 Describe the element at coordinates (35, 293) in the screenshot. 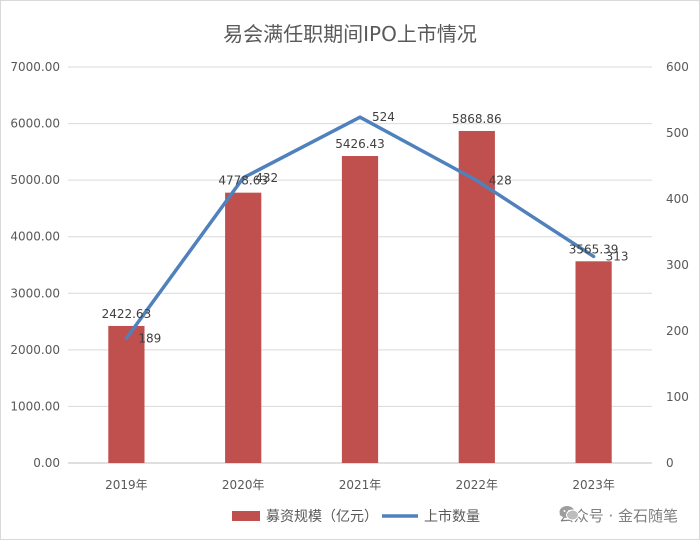

I see `y-left-tick-label: 3000.00` at that location.